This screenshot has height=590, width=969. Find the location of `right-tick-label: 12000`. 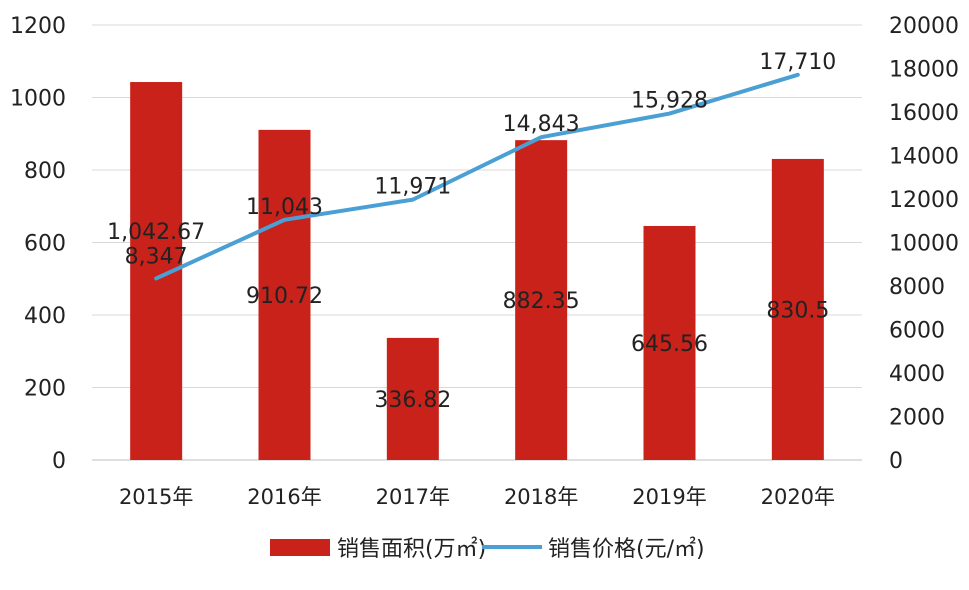

right-tick-label: 12000 is located at coordinates (924, 200).